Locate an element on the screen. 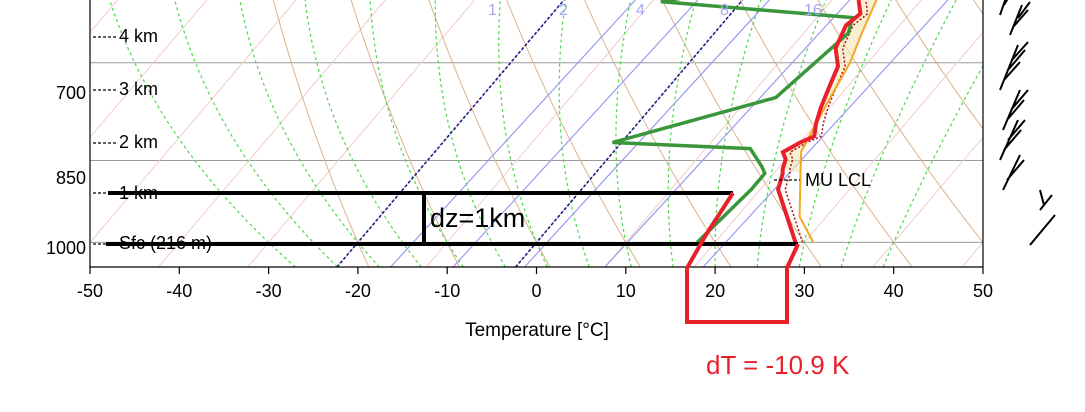 Image resolution: width=1085 pixels, height=412 pixels. virtual-temperature-line is located at coordinates (826, 121).